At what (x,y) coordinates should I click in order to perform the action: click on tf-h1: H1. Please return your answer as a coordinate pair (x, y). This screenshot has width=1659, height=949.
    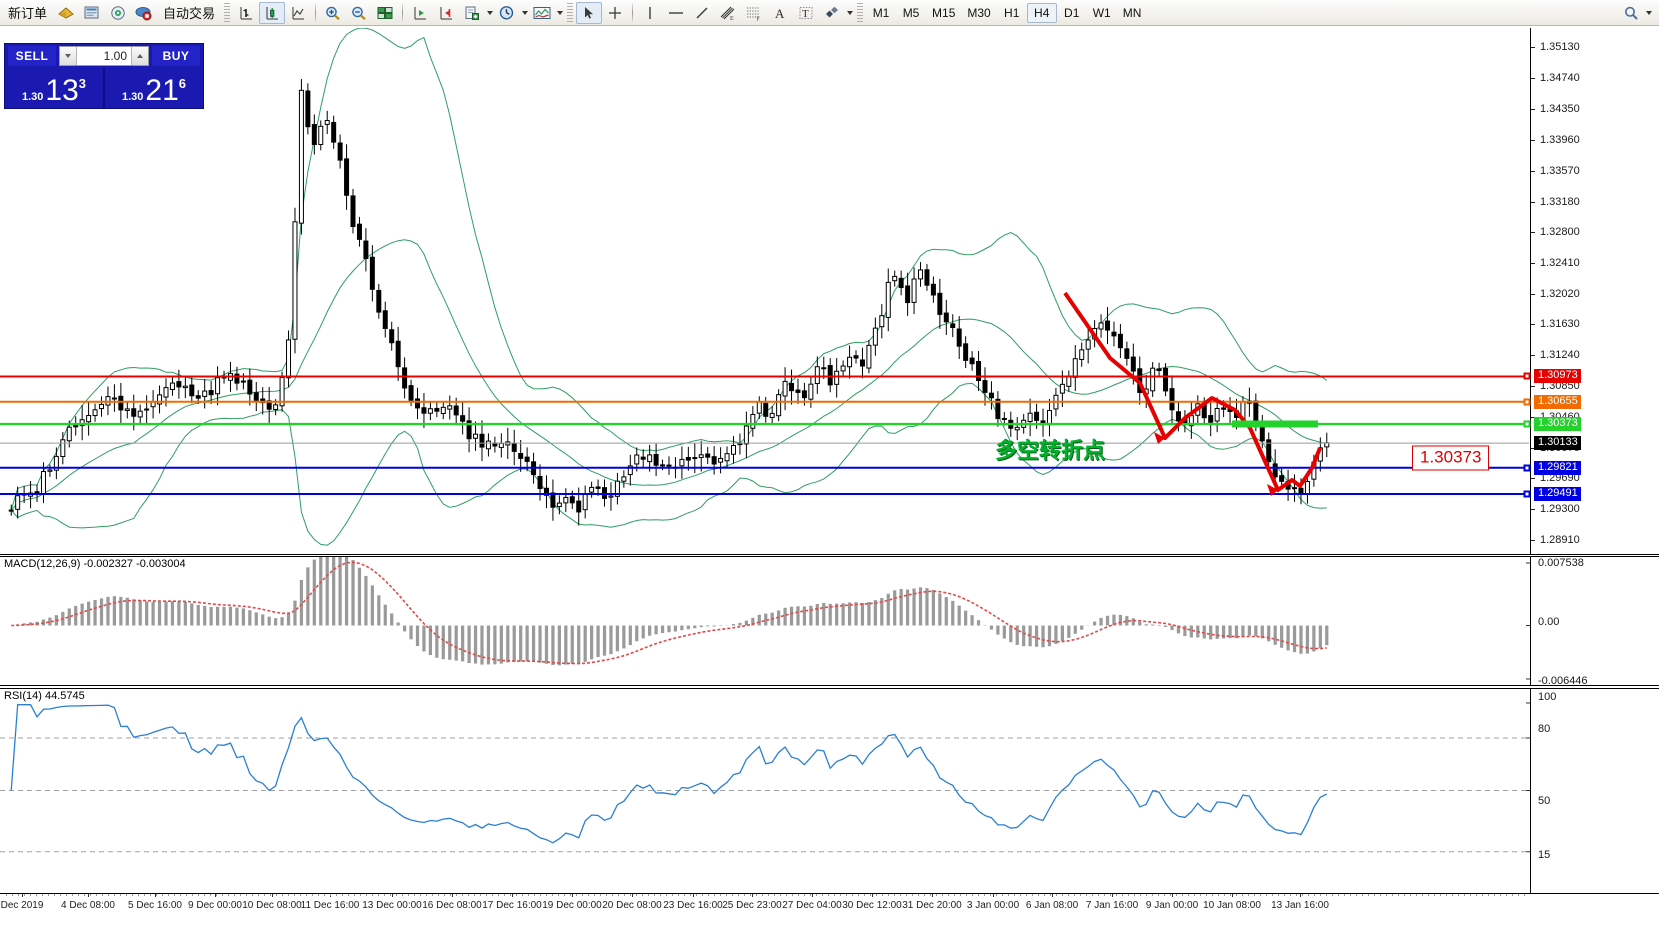
    Looking at the image, I should click on (1012, 12).